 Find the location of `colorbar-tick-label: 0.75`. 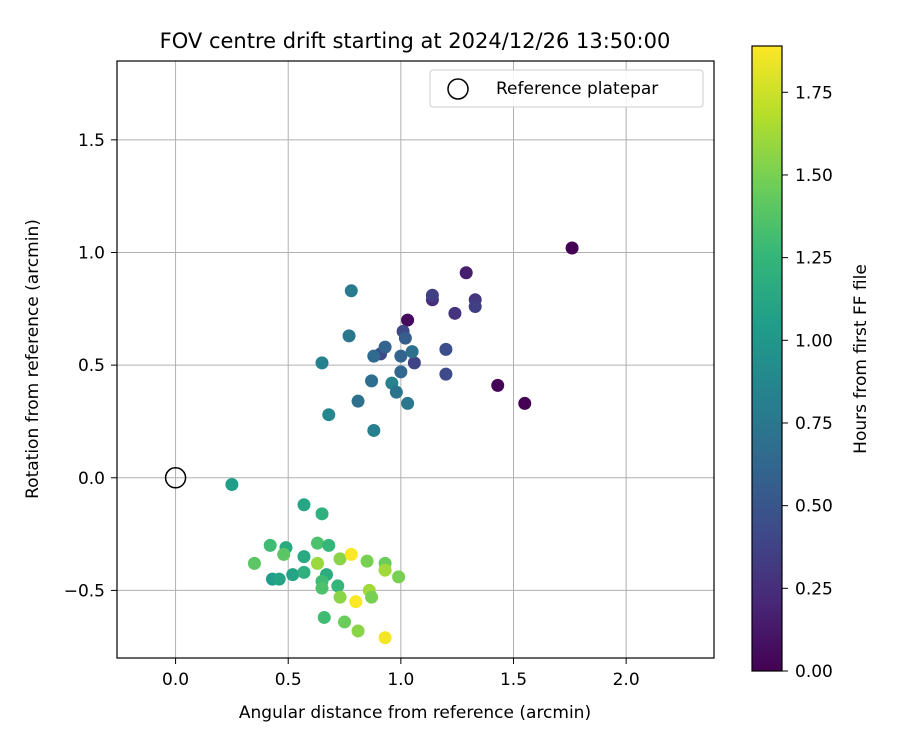

colorbar-tick-label: 0.75 is located at coordinates (814, 424).